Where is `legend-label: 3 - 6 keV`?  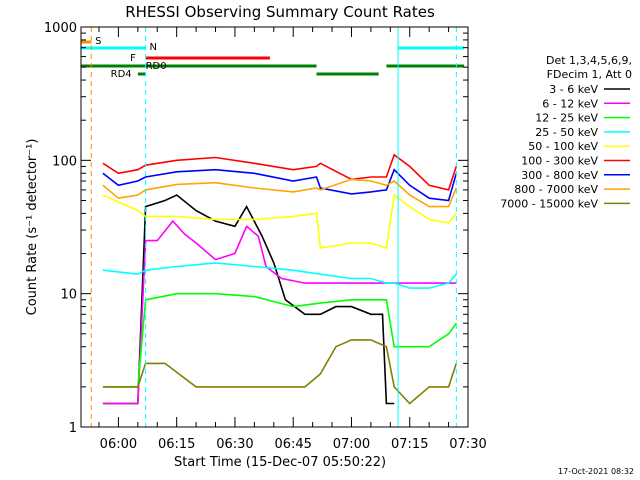
legend-label: 3 - 6 keV is located at coordinates (573, 89).